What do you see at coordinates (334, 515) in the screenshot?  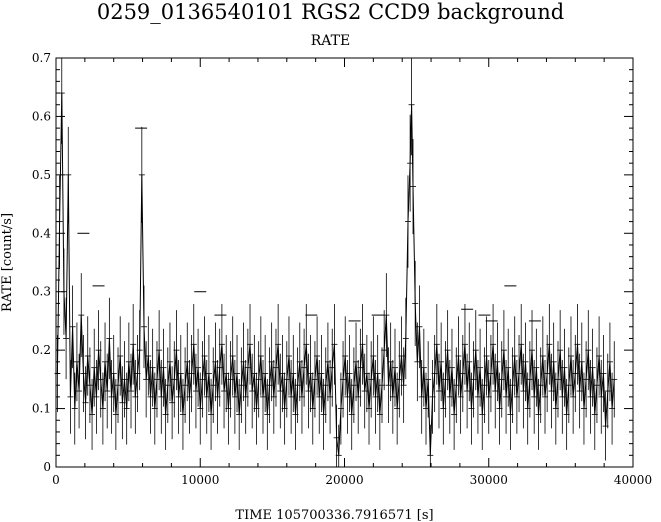 I see `x-axis-label: TIME 105700336.7916571 [s]` at bounding box center [334, 515].